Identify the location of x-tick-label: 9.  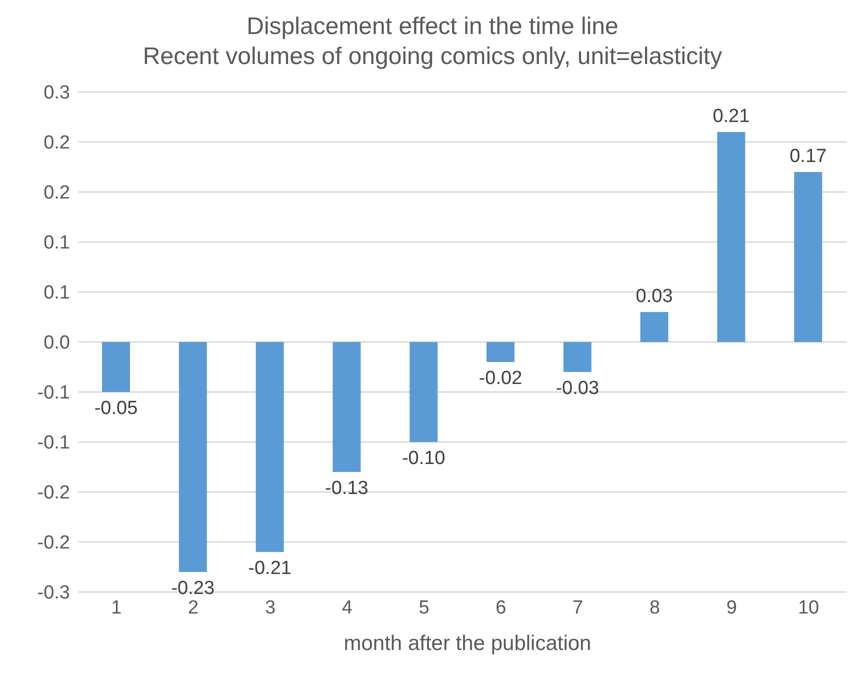
(731, 607).